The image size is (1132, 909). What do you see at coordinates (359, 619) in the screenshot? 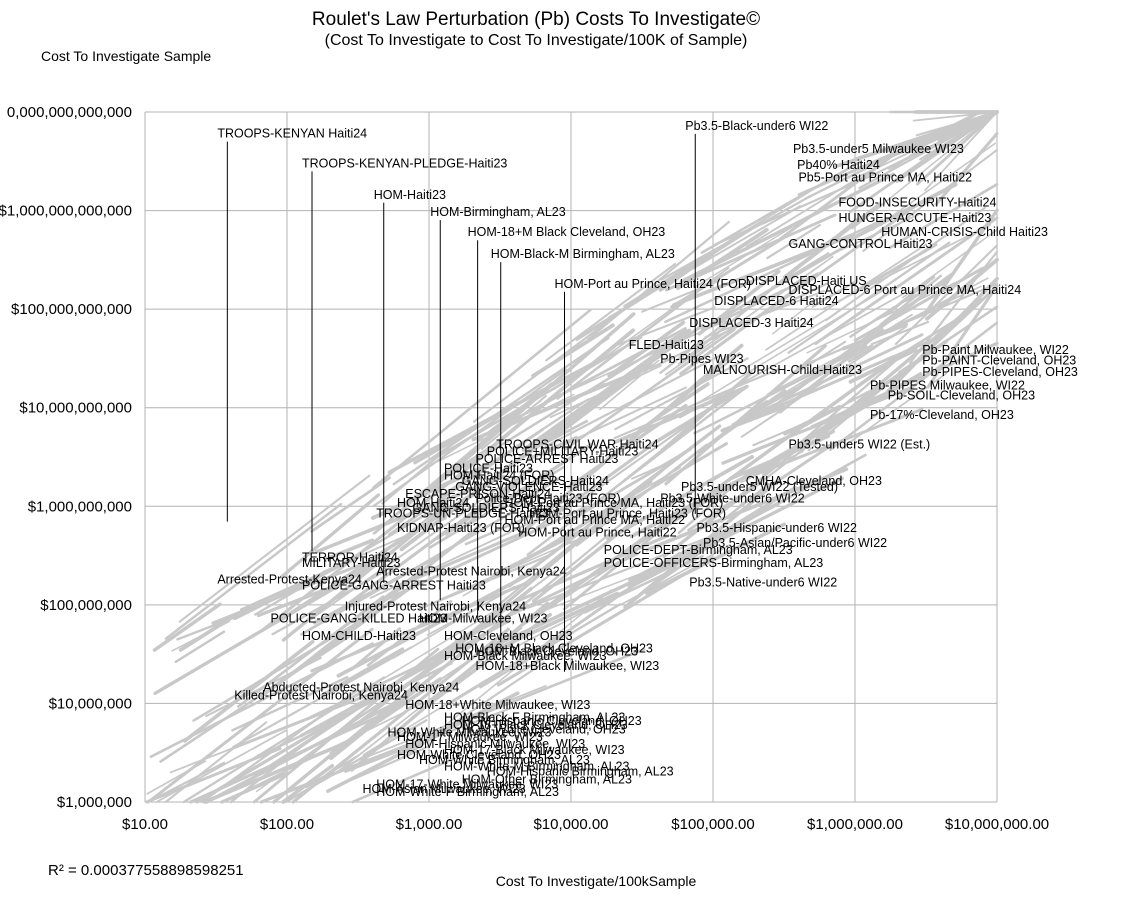
I see `point-label: POLICE-GANG-KILLED Haiti23` at bounding box center [359, 619].